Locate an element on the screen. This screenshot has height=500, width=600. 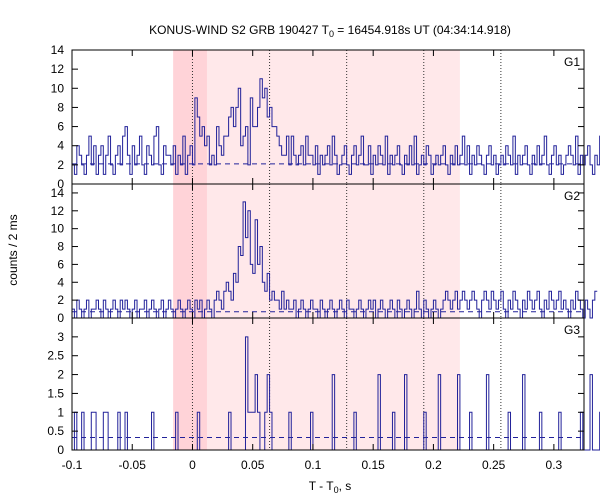
g1-y-tick-label: 6 is located at coordinates (60, 127).